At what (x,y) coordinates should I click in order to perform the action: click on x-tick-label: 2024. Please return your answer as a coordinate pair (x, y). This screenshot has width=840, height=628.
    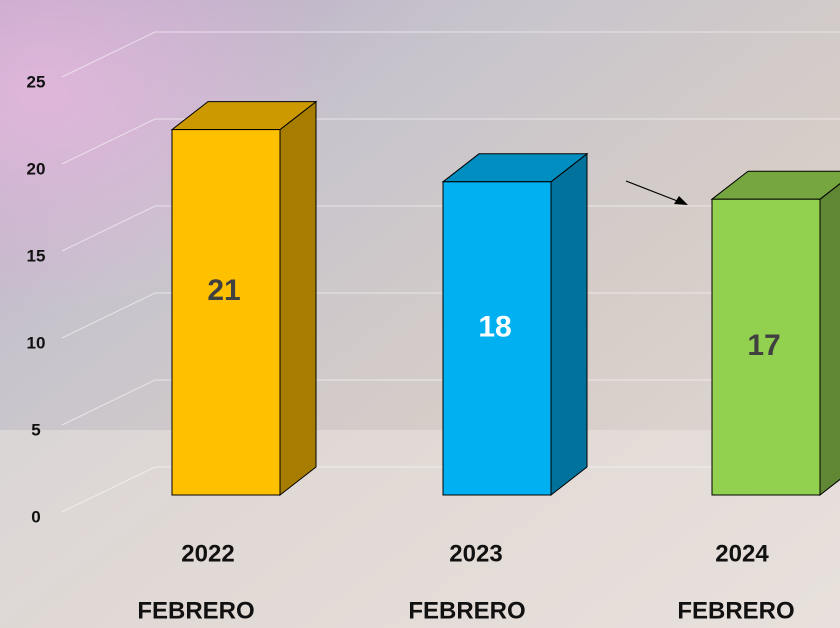
    Looking at the image, I should click on (742, 553).